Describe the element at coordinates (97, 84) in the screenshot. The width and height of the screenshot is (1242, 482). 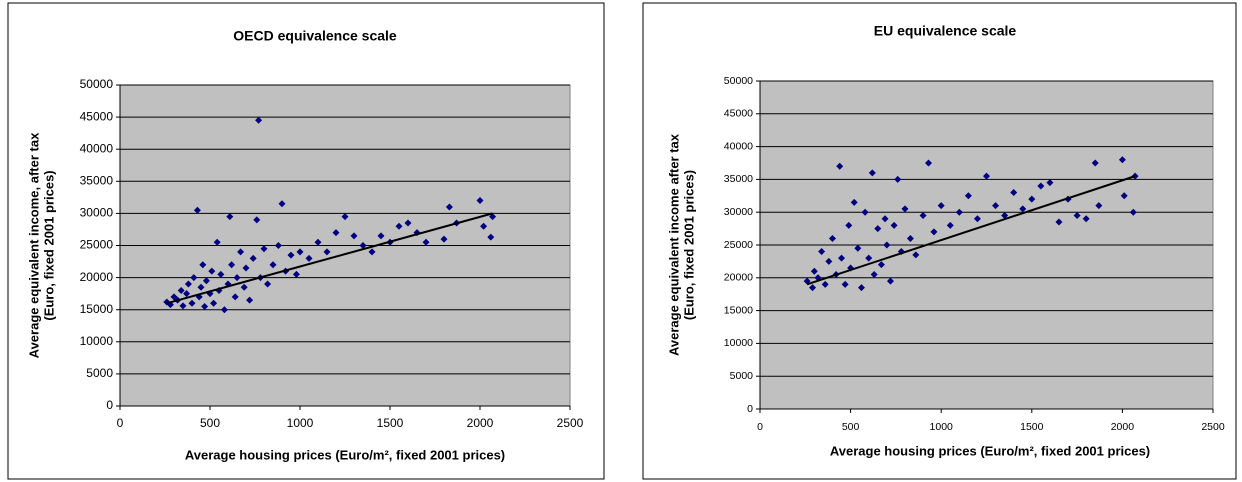
I see `y-tick-label: 50000` at that location.